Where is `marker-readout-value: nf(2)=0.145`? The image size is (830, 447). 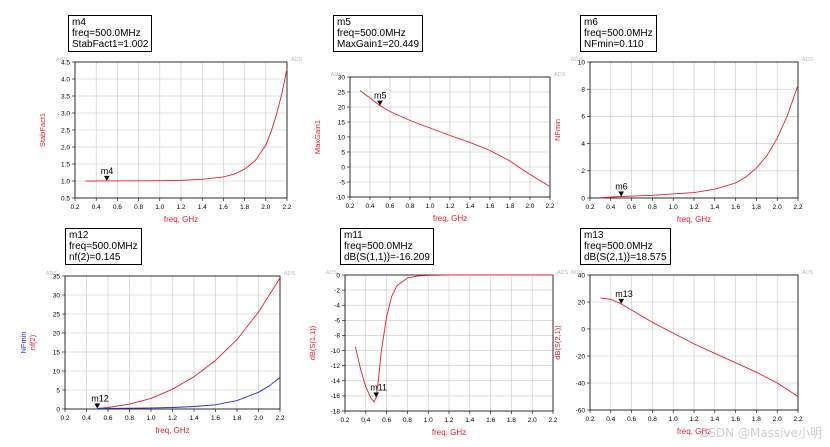 marker-readout-value: nf(2)=0.145 is located at coordinates (95, 257).